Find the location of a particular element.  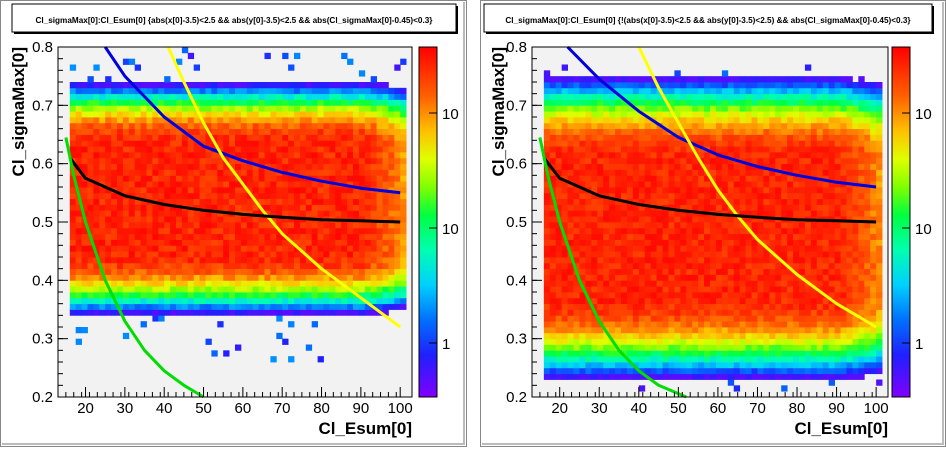

y-tick-label: 0.7 is located at coordinates (42, 105).